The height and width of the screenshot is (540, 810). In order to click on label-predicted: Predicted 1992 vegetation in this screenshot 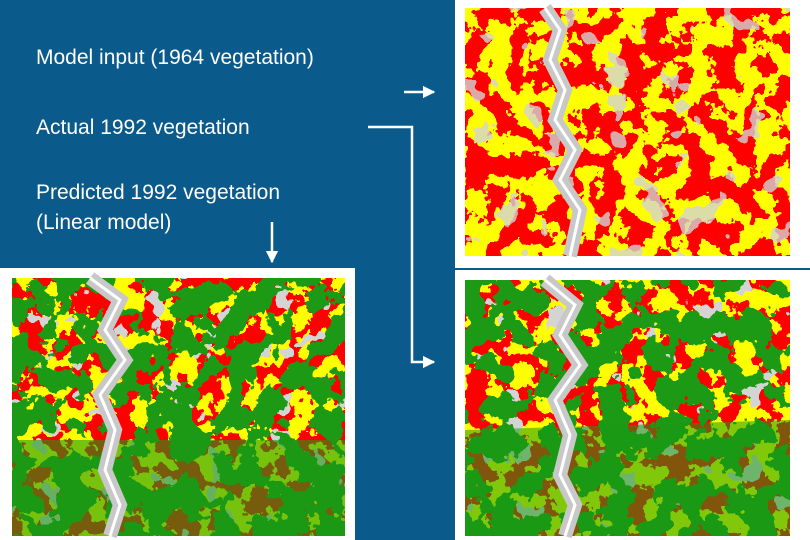, I will do `click(158, 192)`.